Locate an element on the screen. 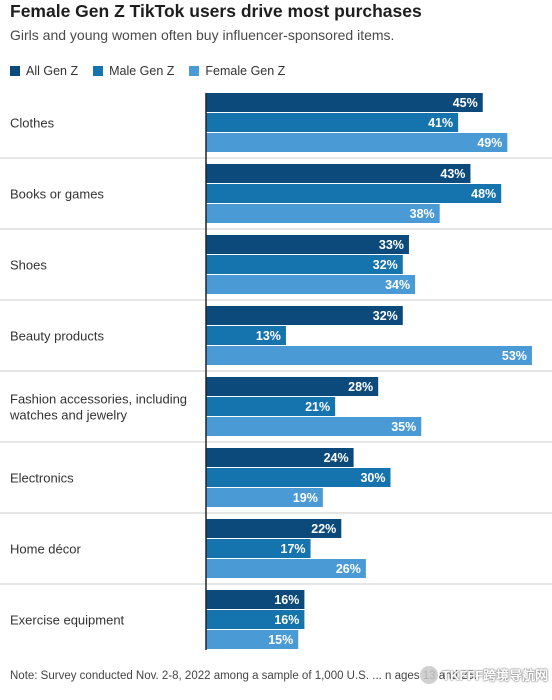 This screenshot has height=700, width=552. legend-item-all-gen-z: All Gen Z is located at coordinates (44, 71).